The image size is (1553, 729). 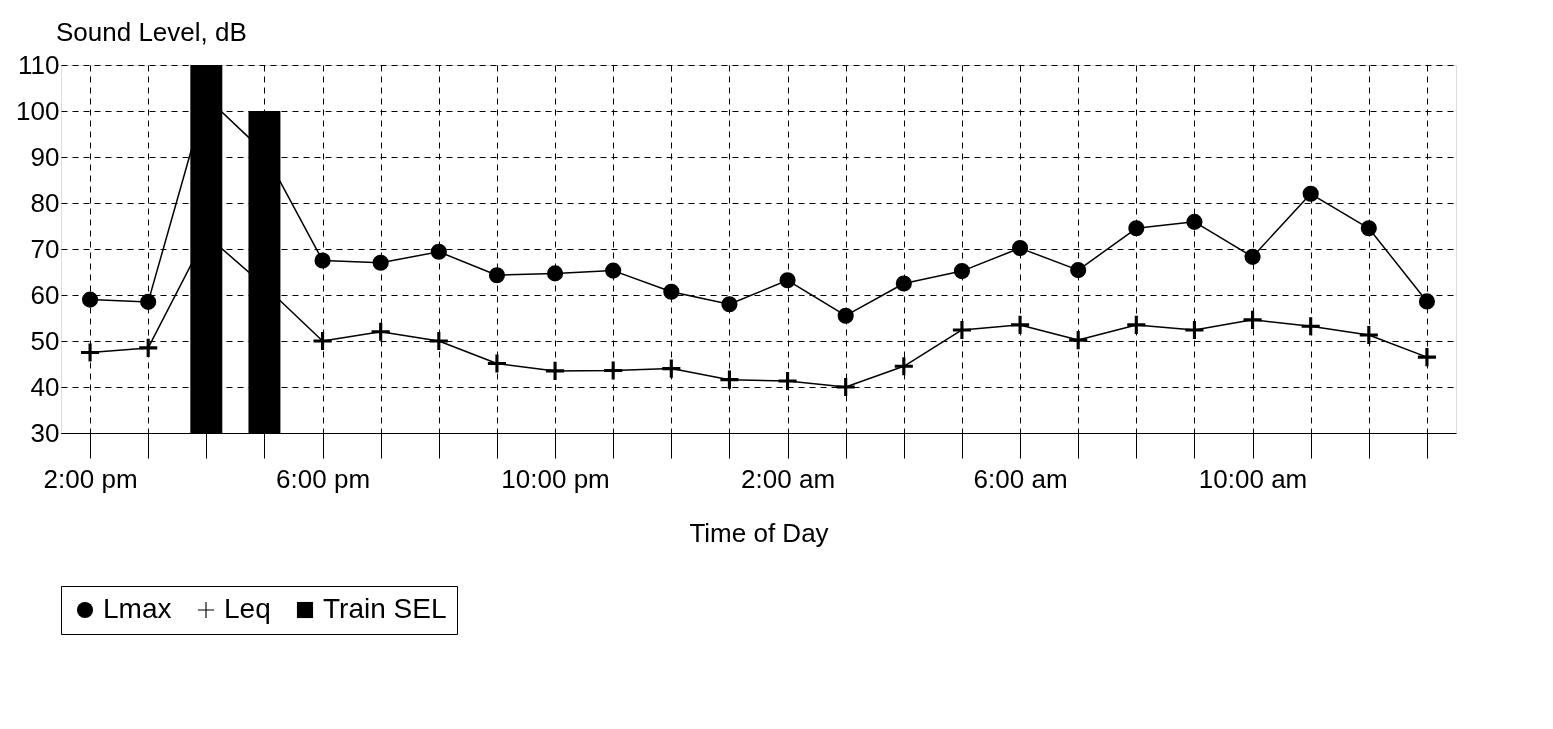 What do you see at coordinates (1253, 478) in the screenshot?
I see `x-tick-label: 10:00 am` at bounding box center [1253, 478].